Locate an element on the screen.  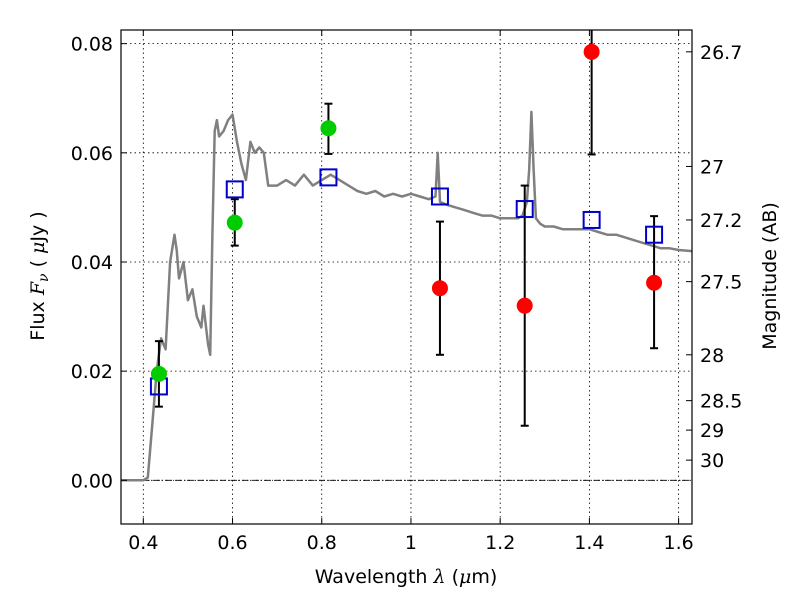
y-axis-title-unit-rest: Jy ) is located at coordinates (38, 226).